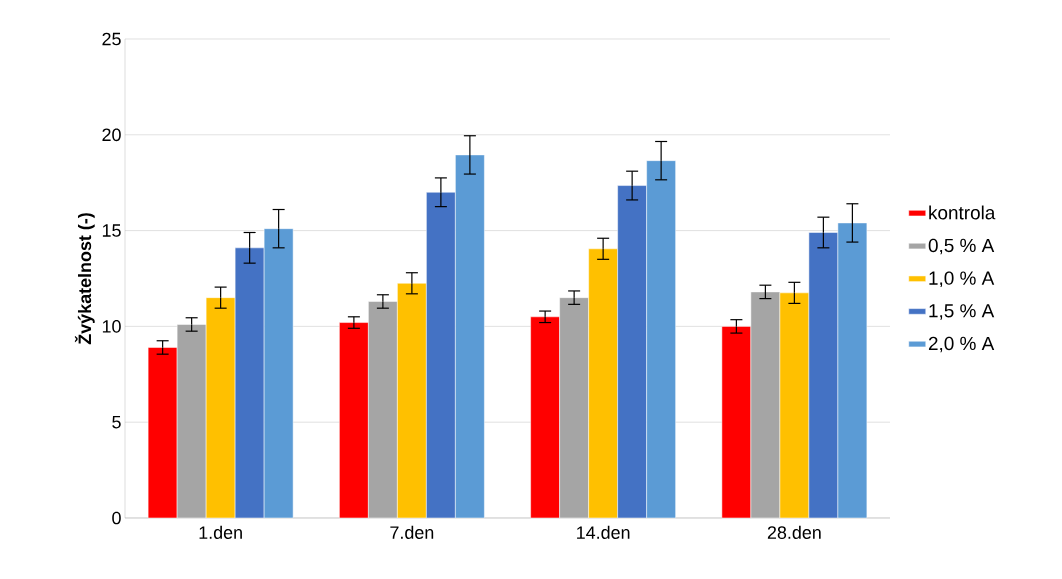  What do you see at coordinates (111, 39) in the screenshot?
I see `y-tick-label: 25` at bounding box center [111, 39].